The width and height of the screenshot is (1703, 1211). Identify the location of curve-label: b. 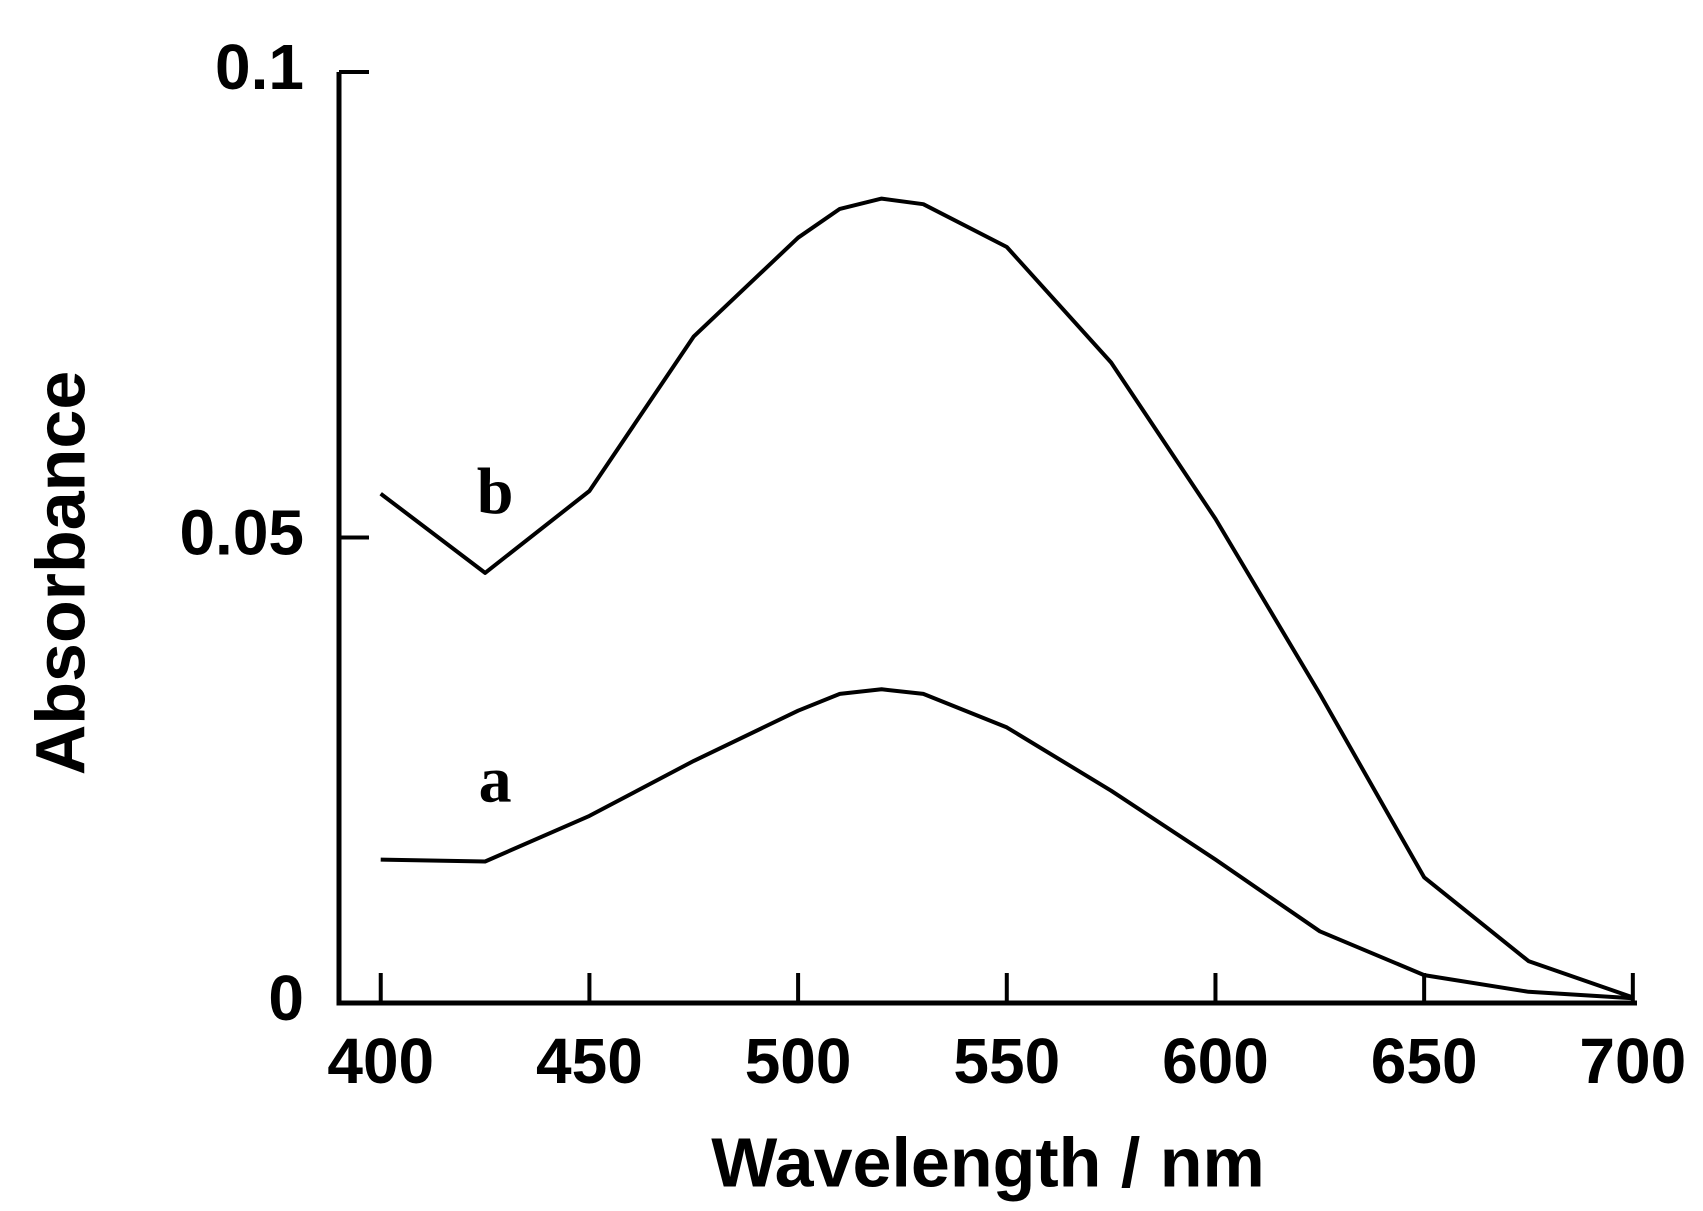
(495, 491).